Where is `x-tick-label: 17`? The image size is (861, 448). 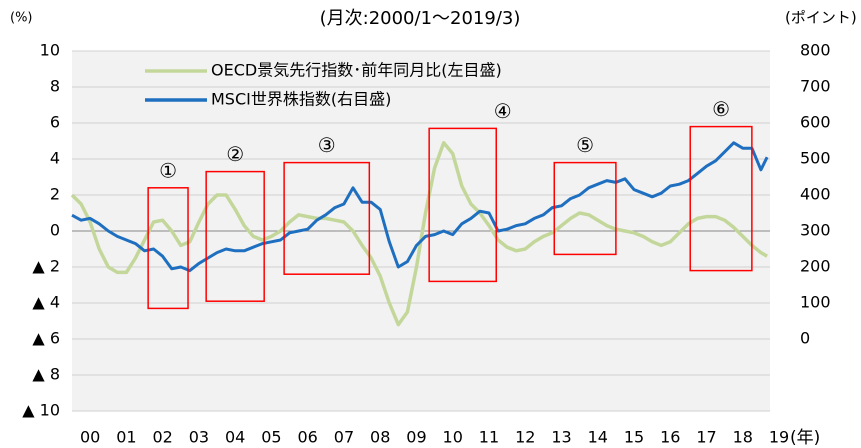
x-tick-label: 17 is located at coordinates (706, 437).